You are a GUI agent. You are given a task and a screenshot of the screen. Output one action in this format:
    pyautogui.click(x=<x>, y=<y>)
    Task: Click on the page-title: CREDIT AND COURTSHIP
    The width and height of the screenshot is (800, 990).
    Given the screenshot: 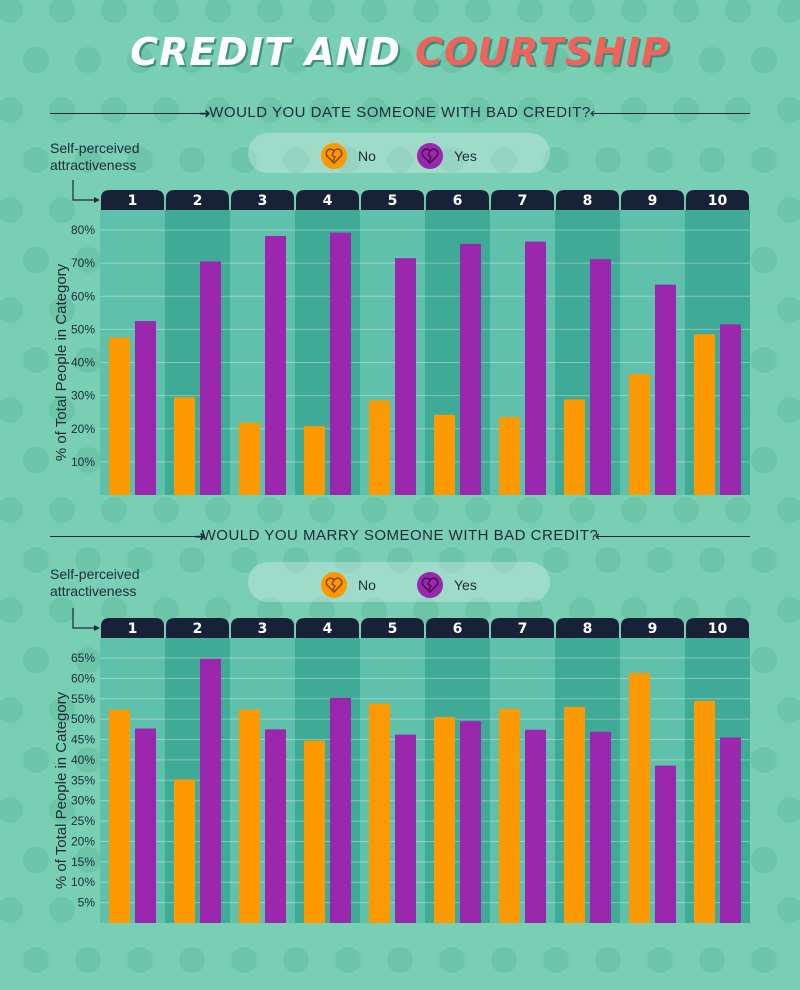 What is the action you would take?
    pyautogui.click(x=400, y=52)
    